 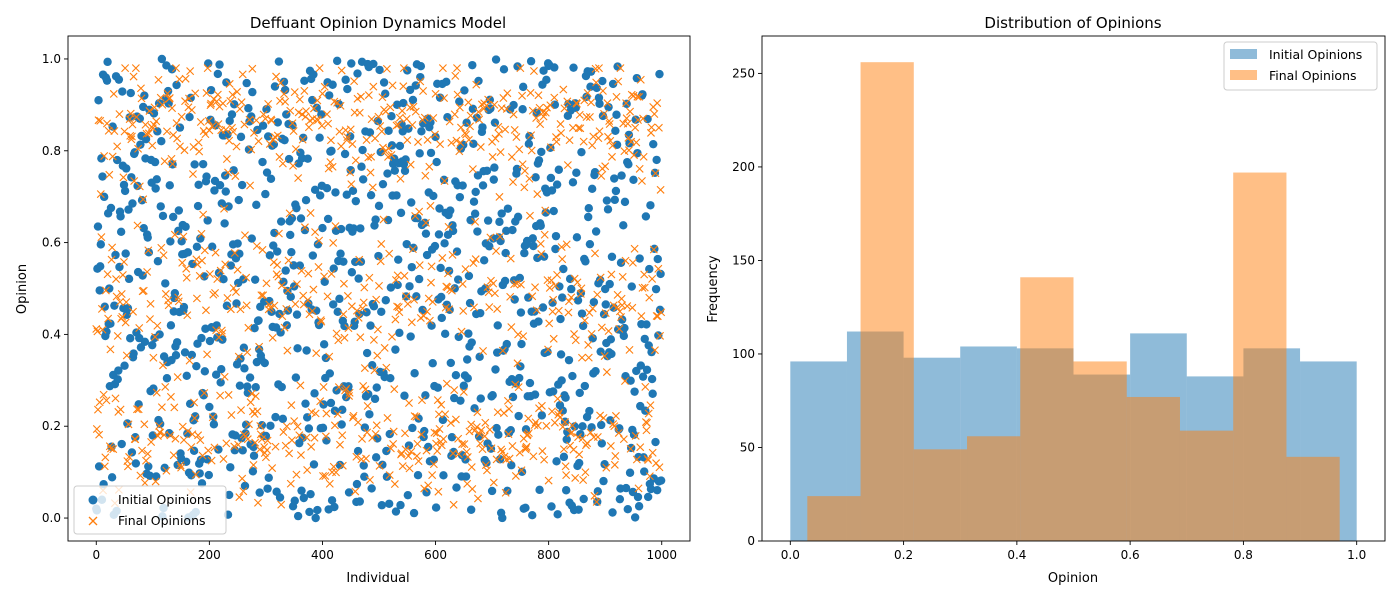 I want to click on histogram-y-tick-label: 200, so click(x=743, y=167).